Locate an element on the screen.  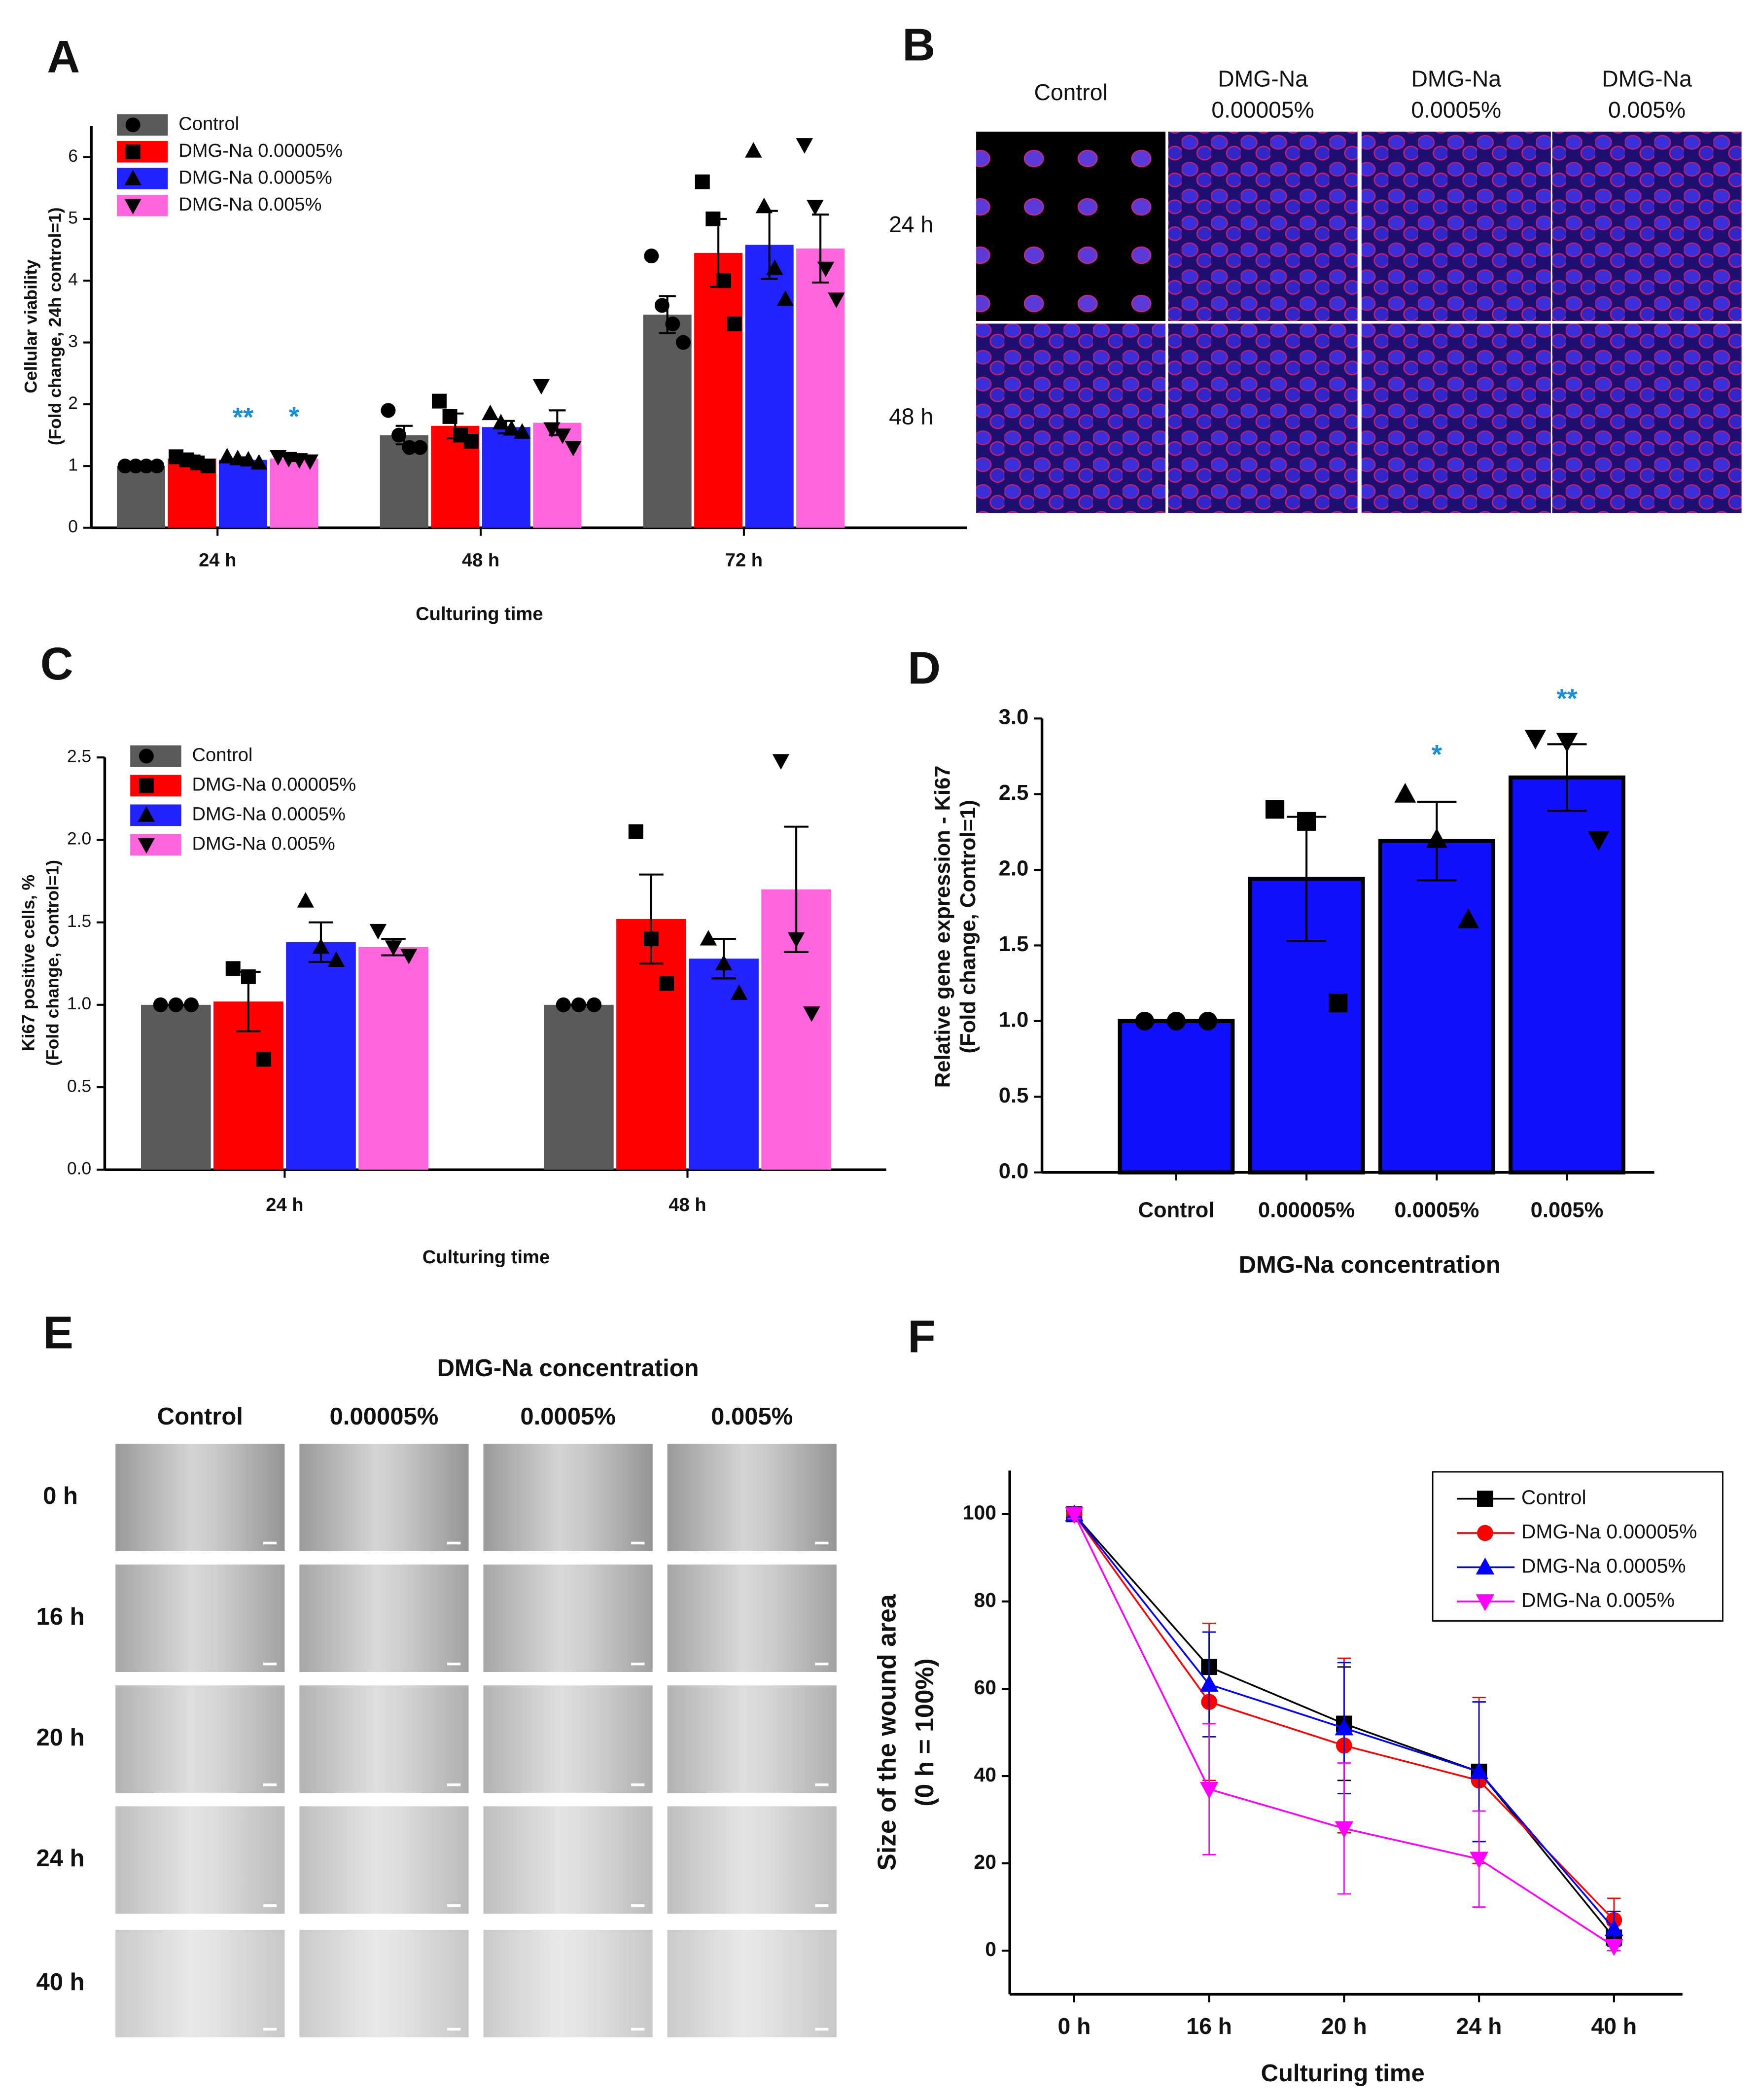
x-tick-label: 0.005% is located at coordinates (1567, 1210).